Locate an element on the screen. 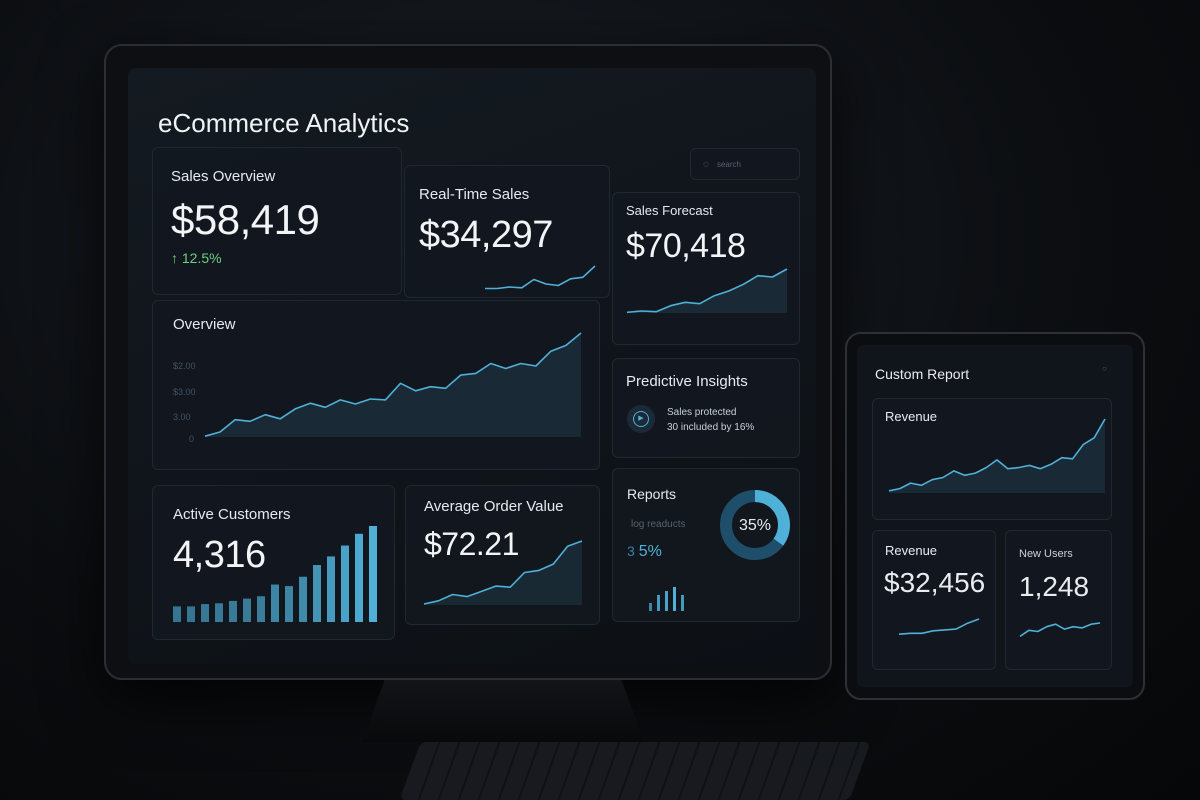  insight-line: Sales protected is located at coordinates (702, 412).